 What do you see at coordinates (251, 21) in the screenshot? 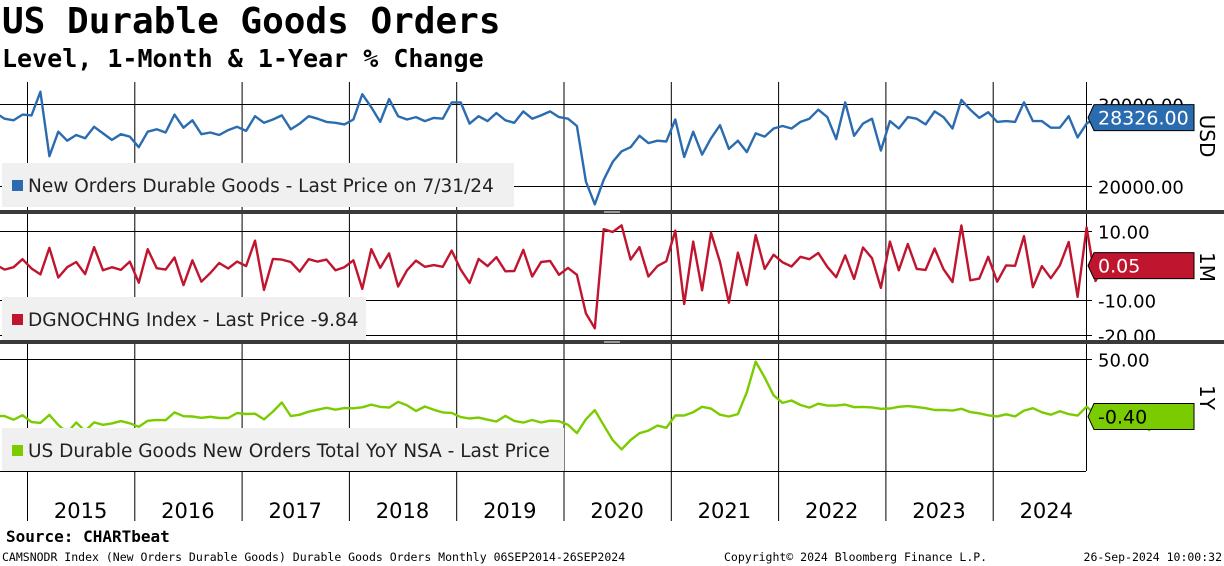
I see `chart-title: US Durable Goods Orders` at bounding box center [251, 21].